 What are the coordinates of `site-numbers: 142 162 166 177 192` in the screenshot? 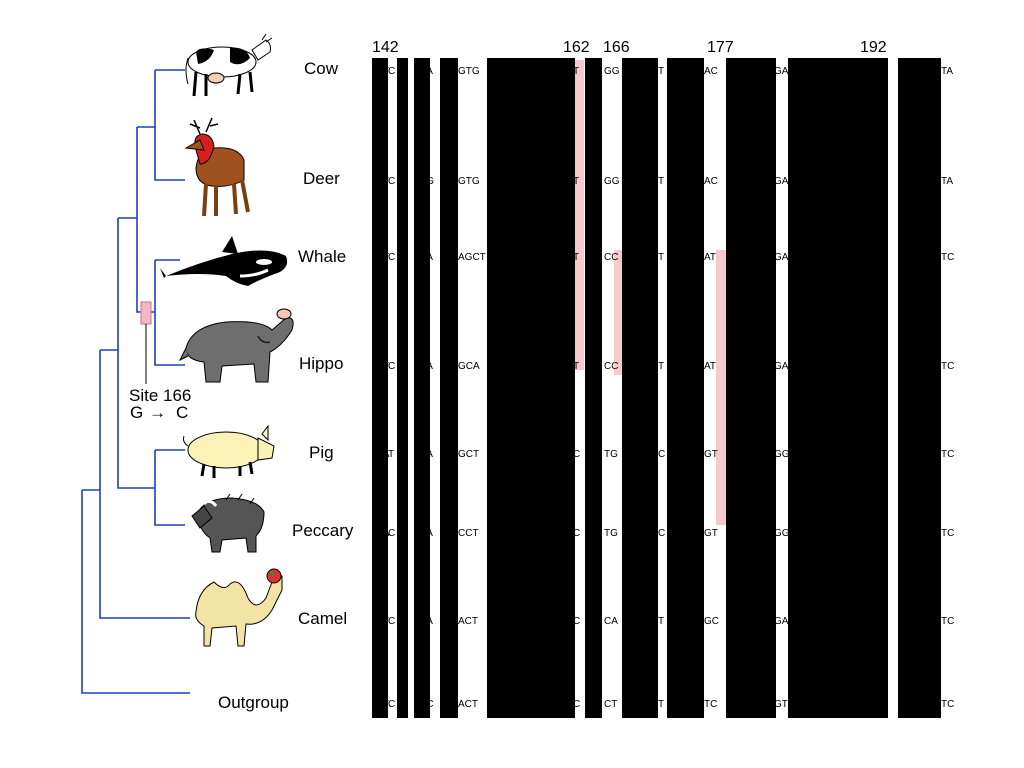 It's located at (629, 47).